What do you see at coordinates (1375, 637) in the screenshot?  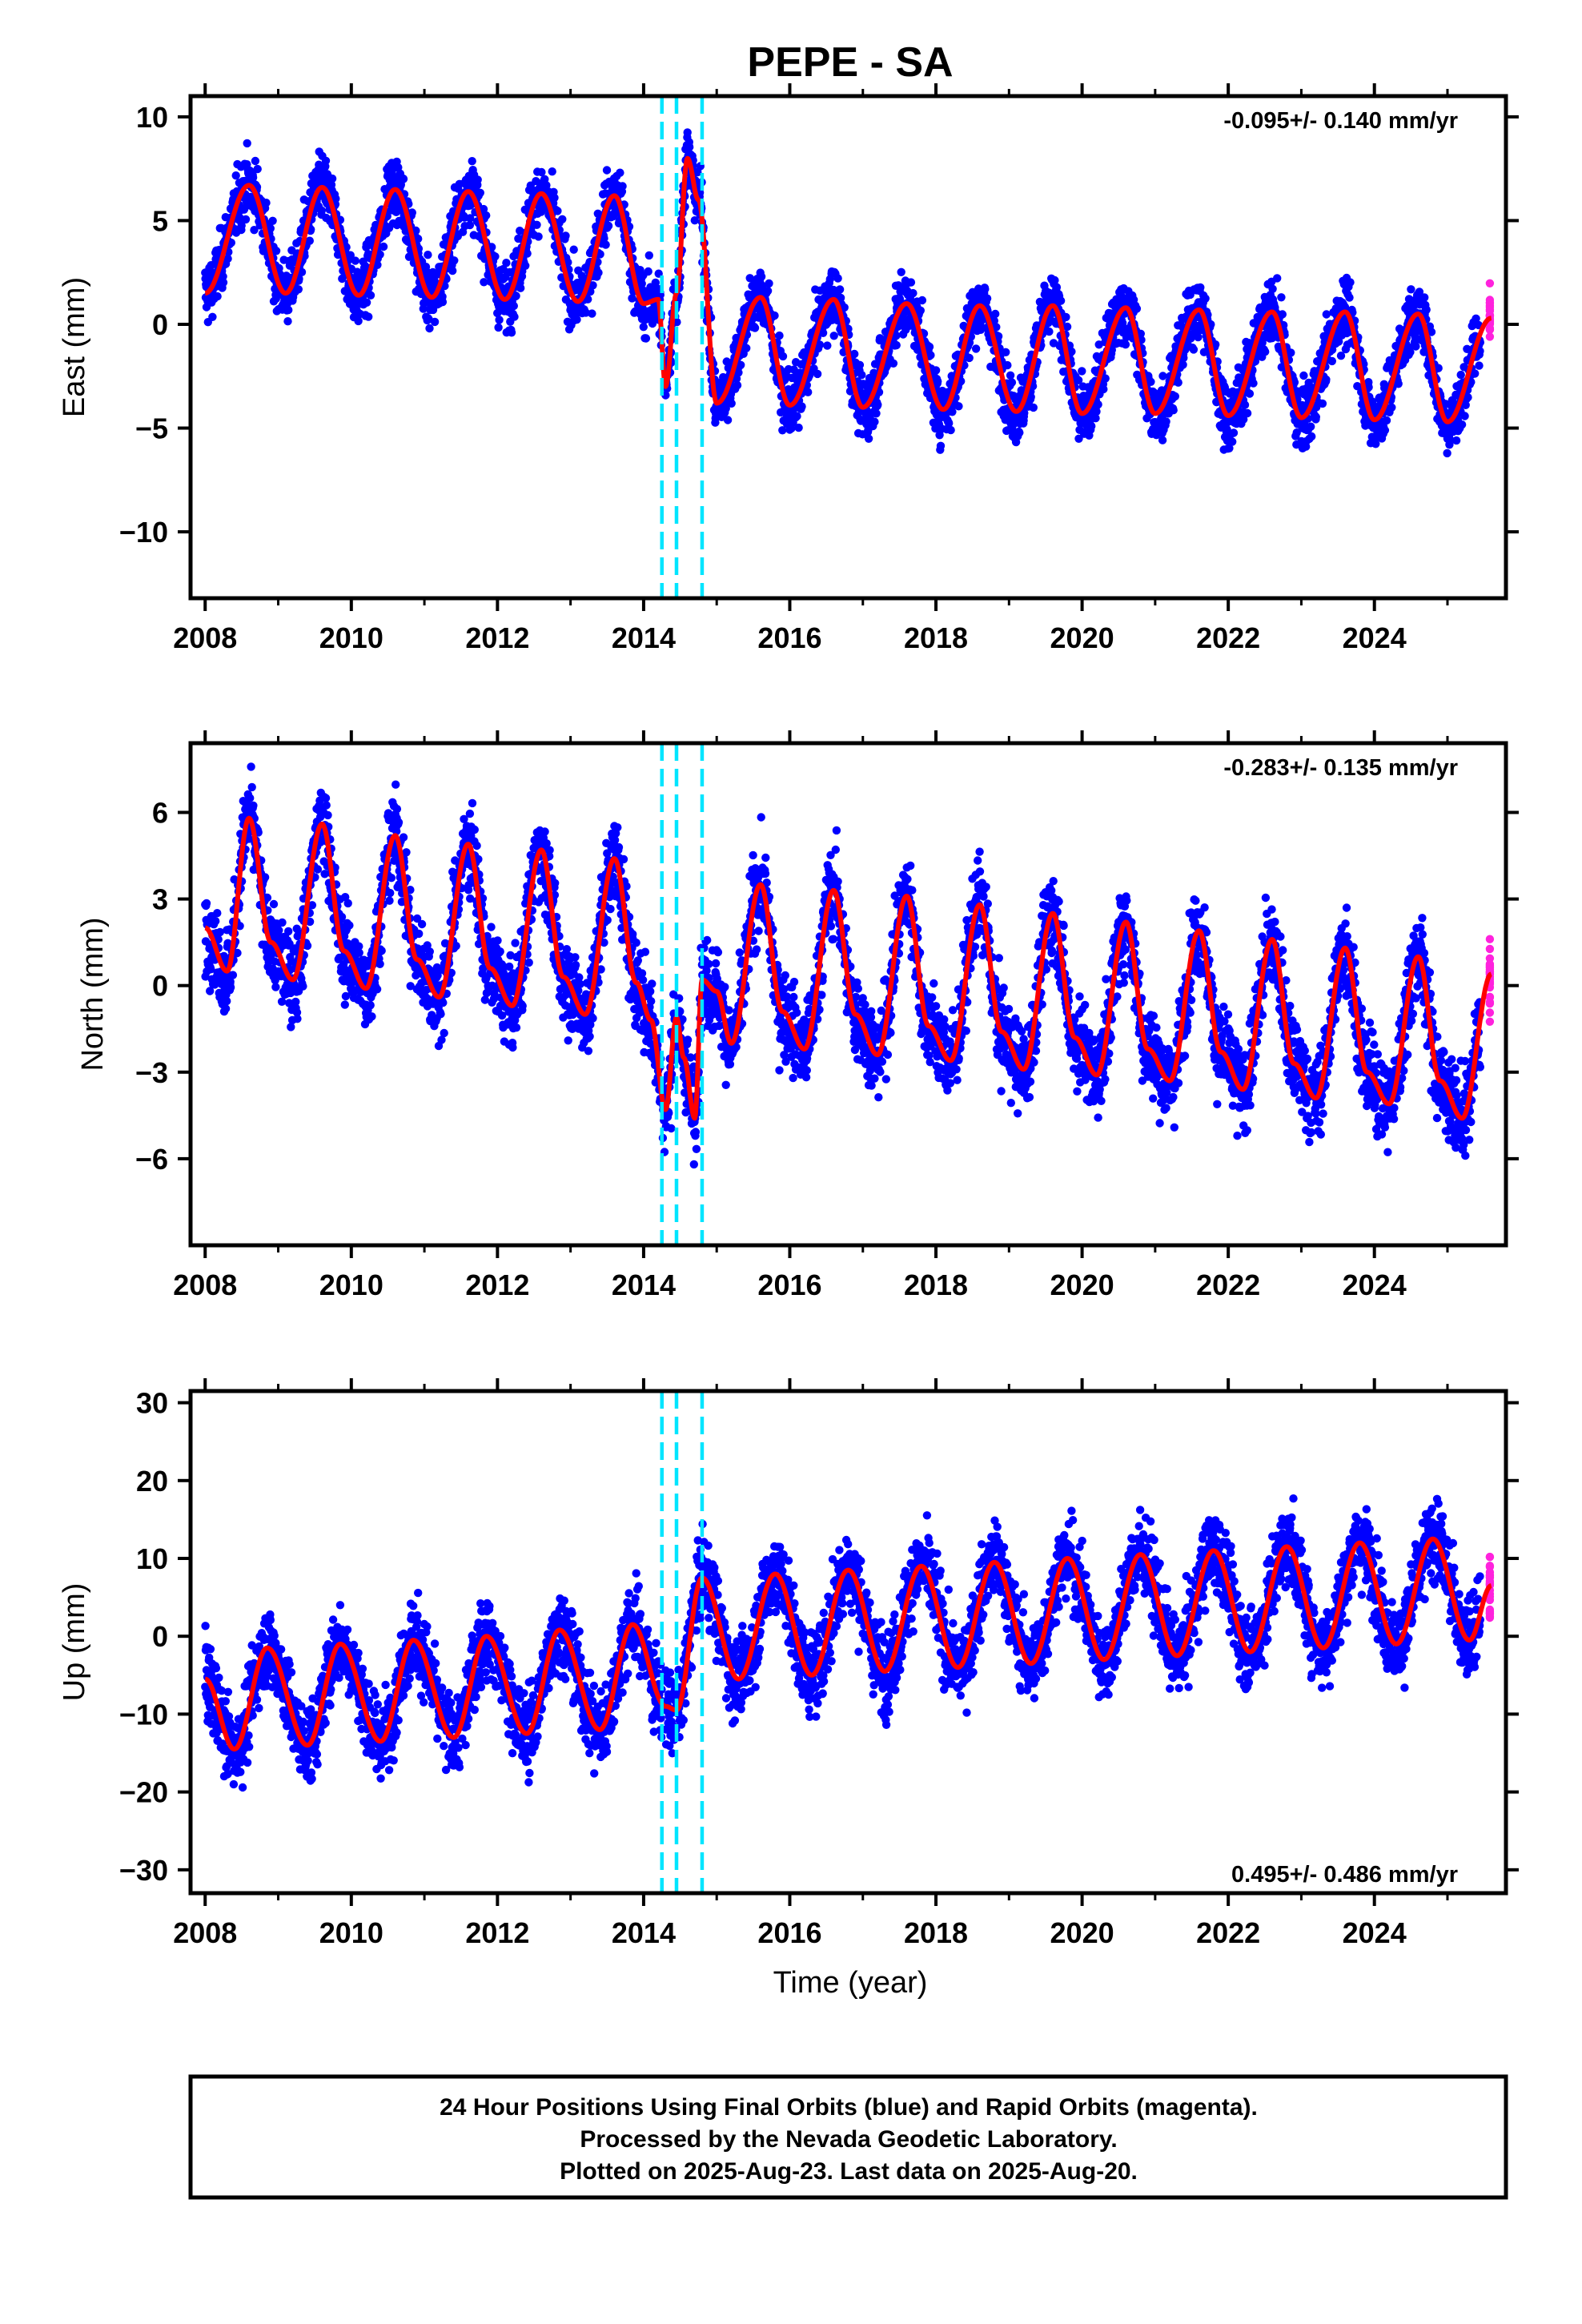 I see `x-tick-label: 2024` at bounding box center [1375, 637].